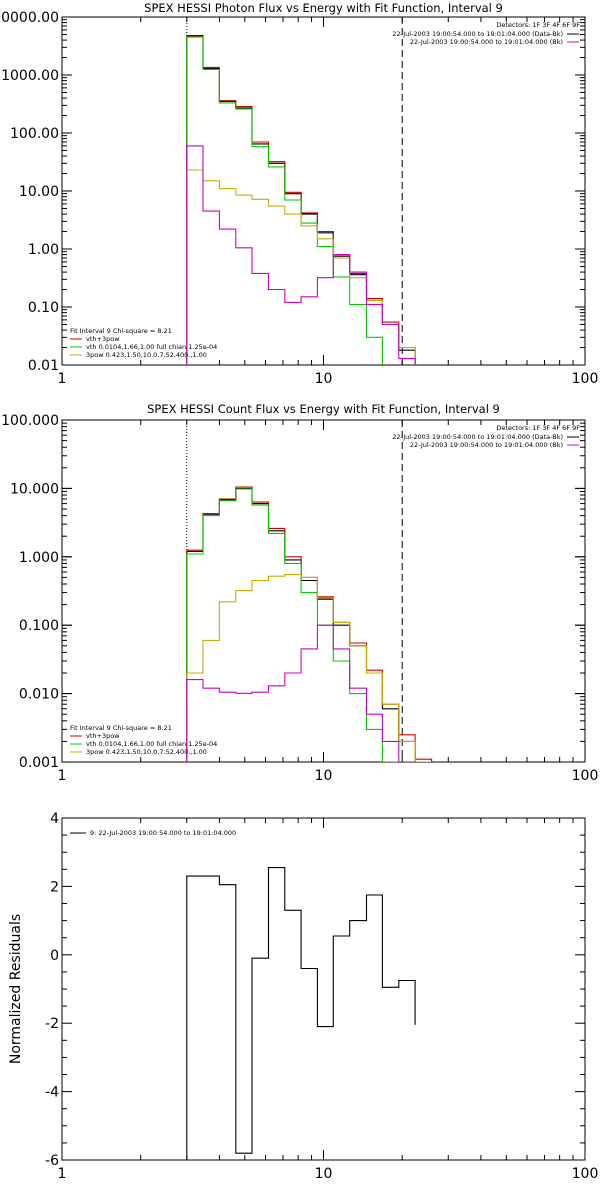 Image resolution: width=600 pixels, height=1200 pixels. What do you see at coordinates (43, 250) in the screenshot?
I see `y-tick-label: 1.00` at bounding box center [43, 250].